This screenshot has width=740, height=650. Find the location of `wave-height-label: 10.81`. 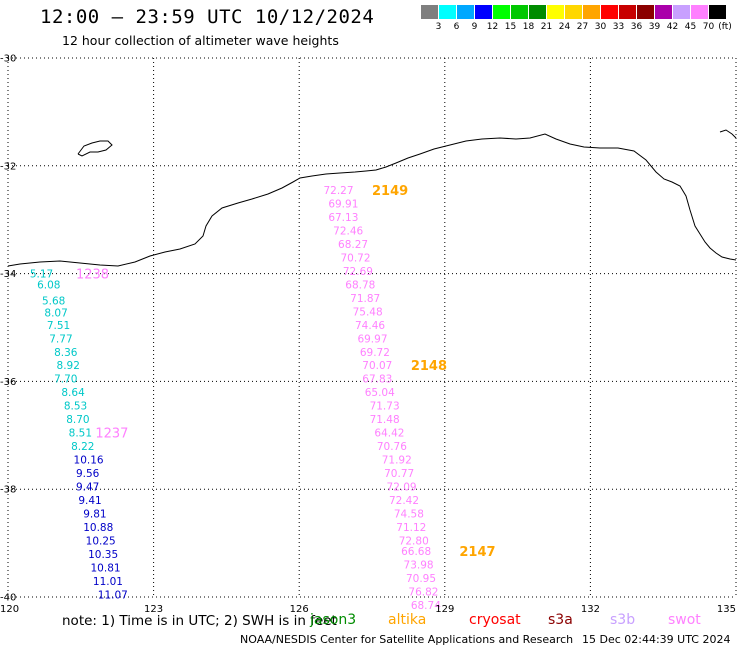

wave-height-label: 10.81 is located at coordinates (106, 568).